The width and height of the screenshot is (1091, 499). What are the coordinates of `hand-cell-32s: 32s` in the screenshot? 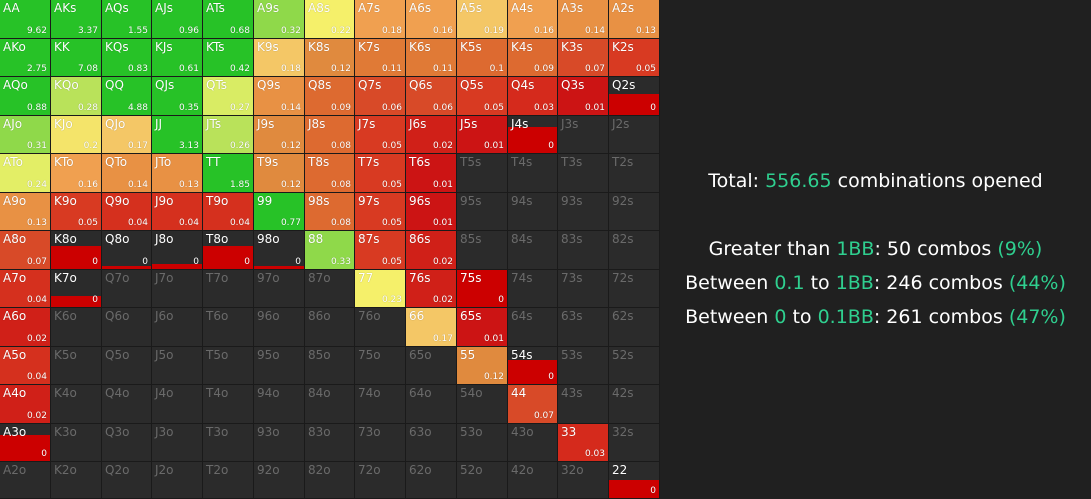 It's located at (634, 443).